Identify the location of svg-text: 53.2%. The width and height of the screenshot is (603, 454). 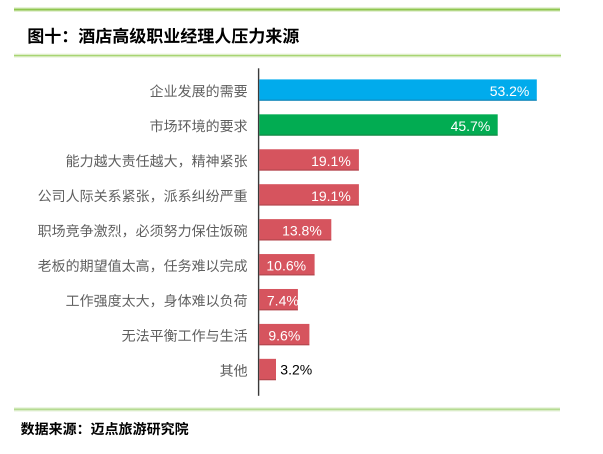
(510, 91).